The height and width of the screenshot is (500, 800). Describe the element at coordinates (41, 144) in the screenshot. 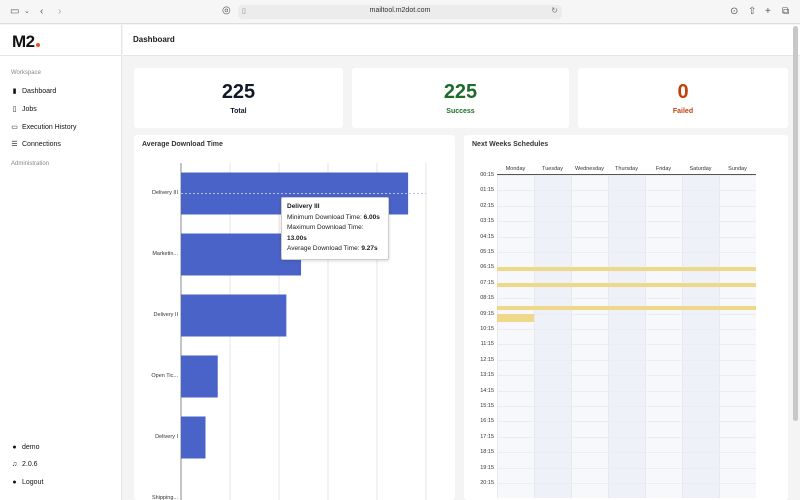

I see `sidebar-item-label: Connections` at that location.